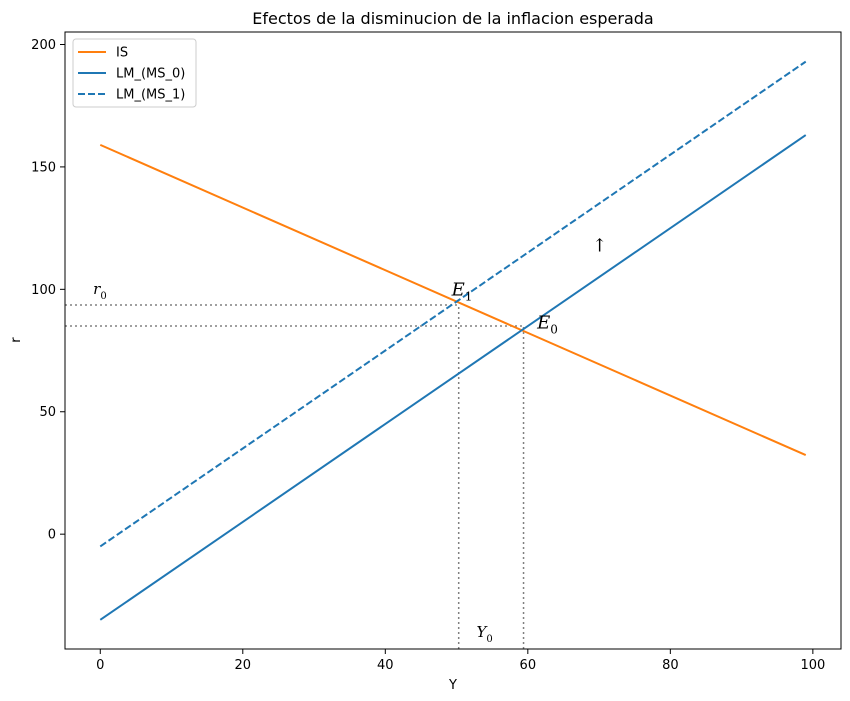 The image size is (850, 701). I want to click on y-tick-label: 50, so click(47, 412).